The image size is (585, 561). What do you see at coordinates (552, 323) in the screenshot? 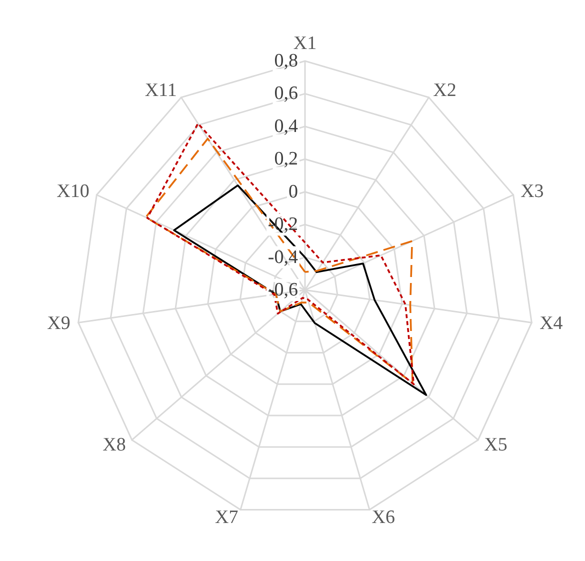
I see `spoke-label: X4` at bounding box center [552, 323].